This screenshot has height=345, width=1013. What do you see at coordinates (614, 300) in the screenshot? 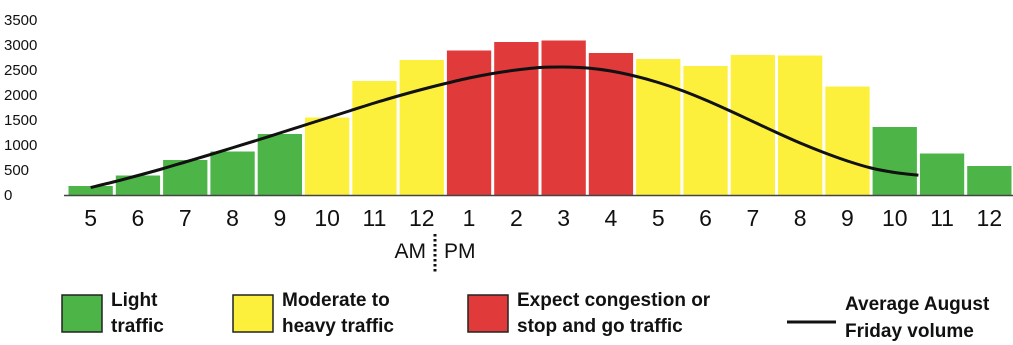
I see `legend-label-congestion: Expect congestion or` at bounding box center [614, 300].